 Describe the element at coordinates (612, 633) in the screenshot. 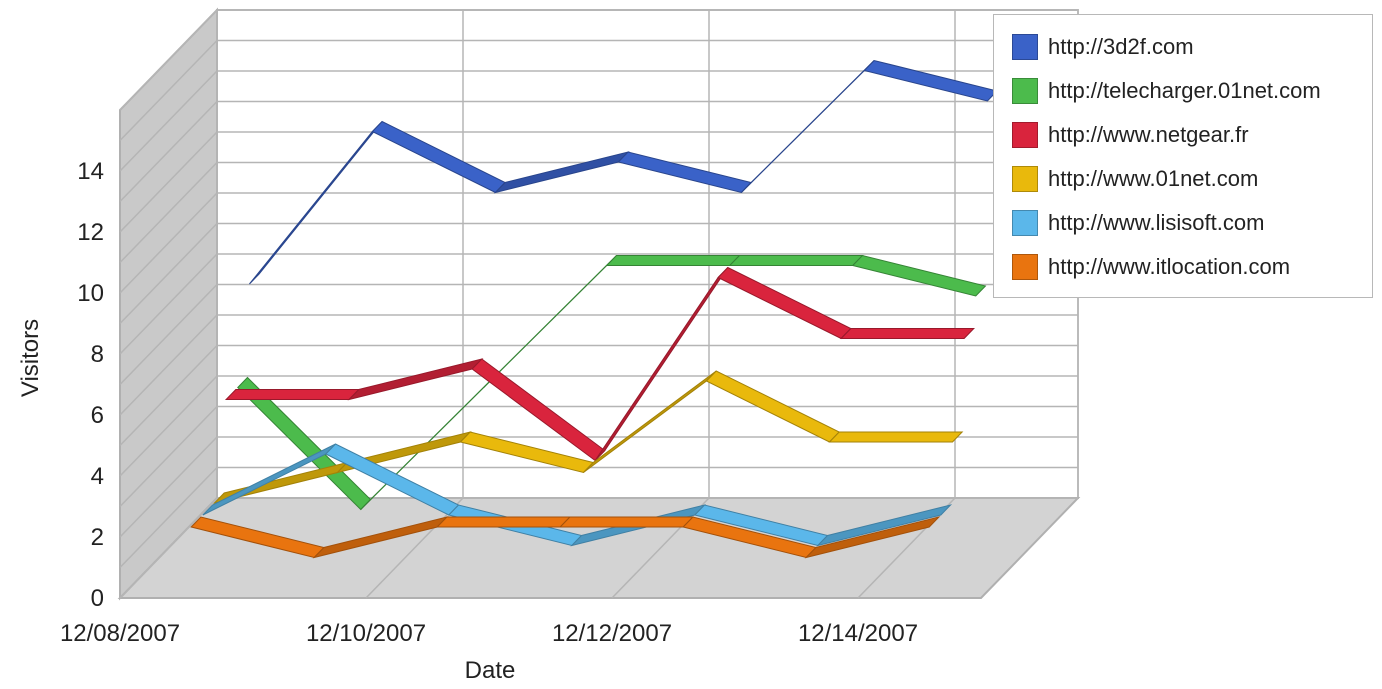

I see `x-tick-label: 12/12/2007` at that location.